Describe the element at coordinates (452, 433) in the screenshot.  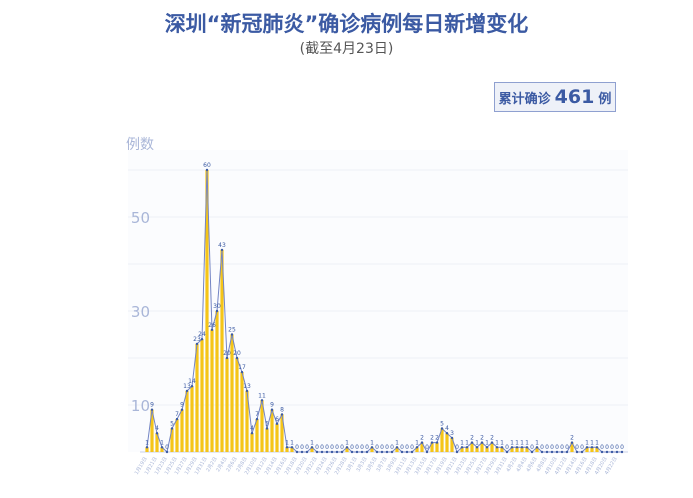
I see `data-label: 3` at that location.